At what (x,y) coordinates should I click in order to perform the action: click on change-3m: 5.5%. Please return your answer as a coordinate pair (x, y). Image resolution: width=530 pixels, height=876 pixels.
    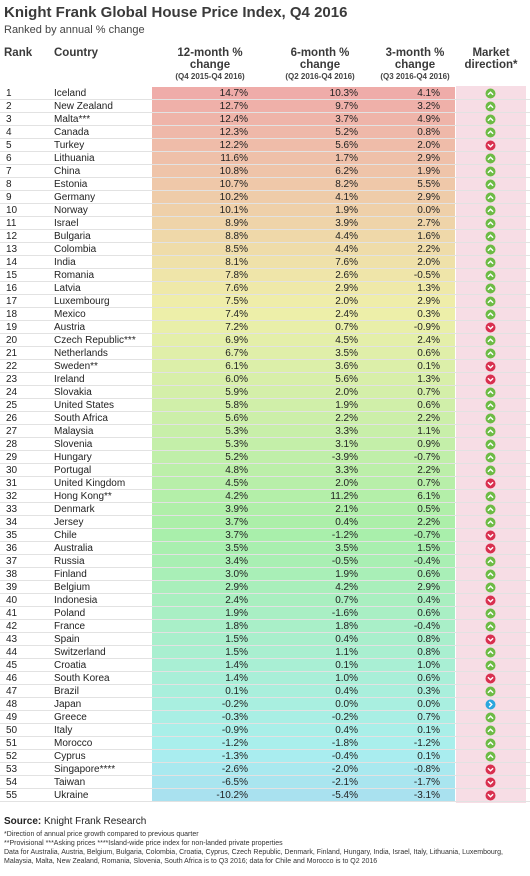
    Looking at the image, I should click on (428, 184).